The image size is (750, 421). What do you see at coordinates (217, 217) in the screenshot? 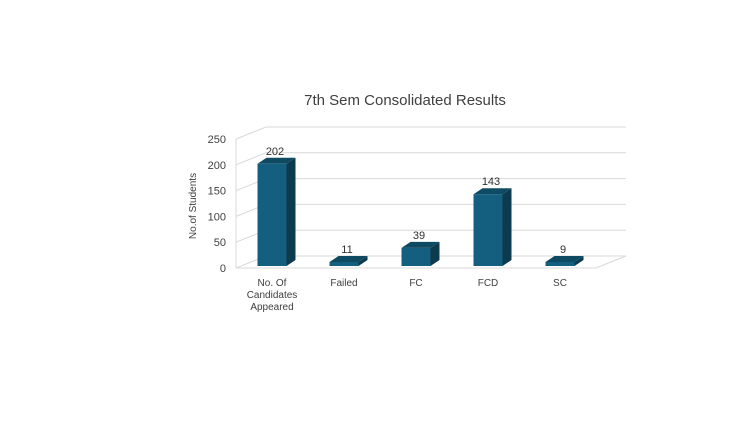
I see `y-tick-label: 100` at bounding box center [217, 217].